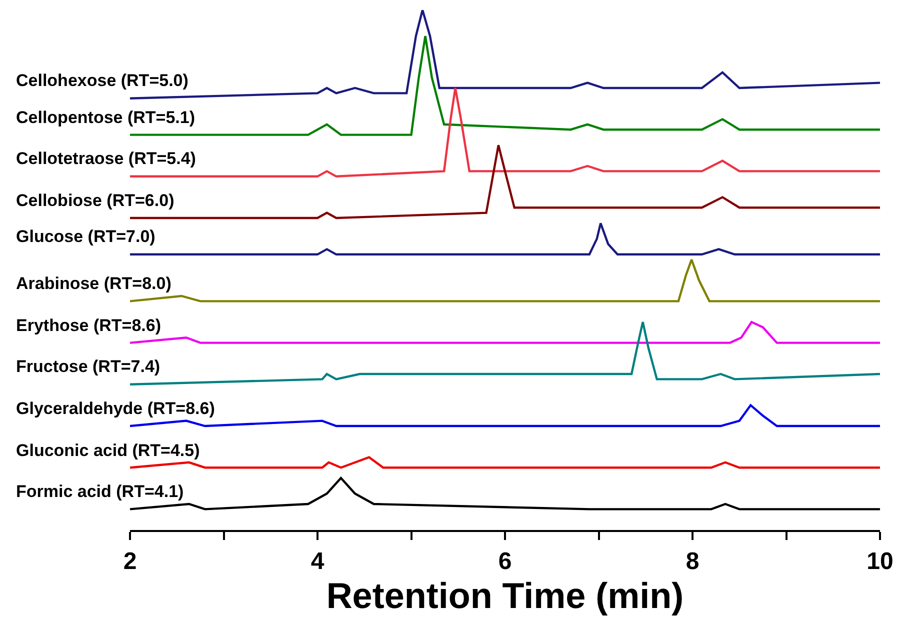  What do you see at coordinates (505, 595) in the screenshot?
I see `x-axis-title: Retention Time (min)` at bounding box center [505, 595].